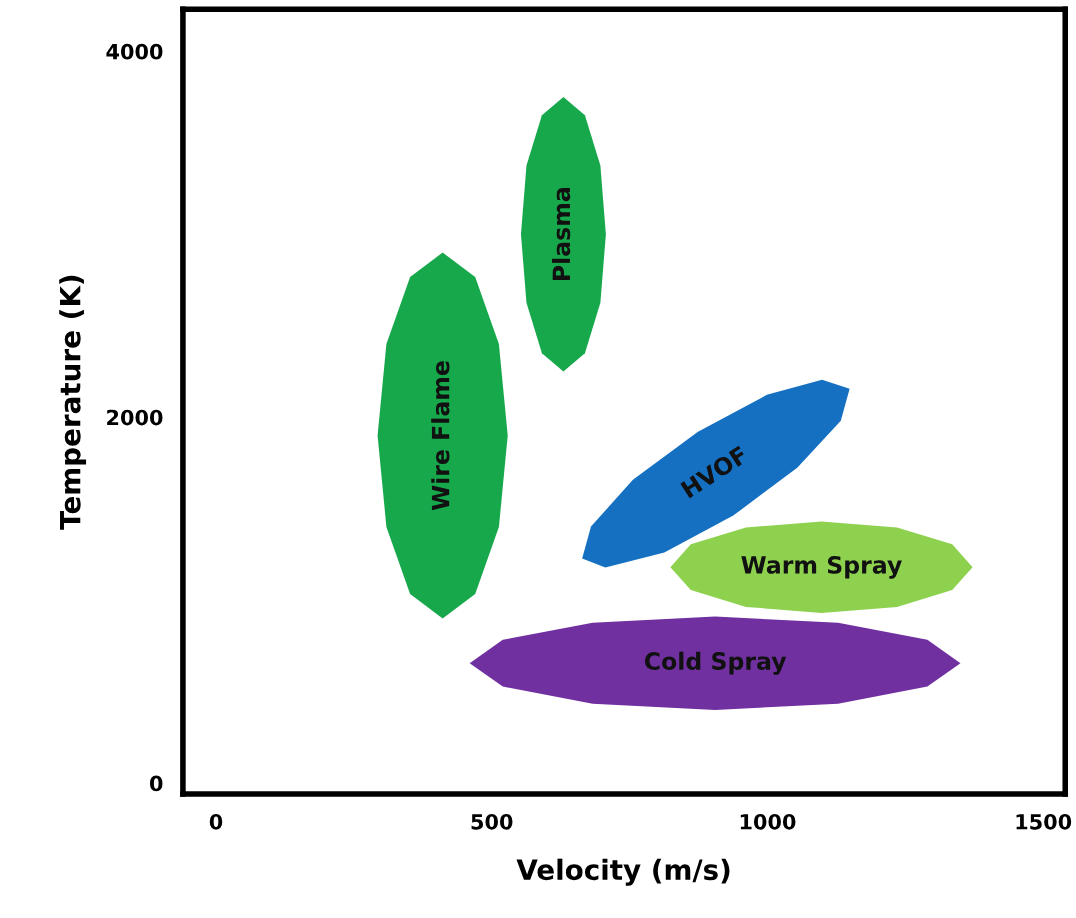  What do you see at coordinates (768, 821) in the screenshot?
I see `x-tick-label: 1000` at bounding box center [768, 821].